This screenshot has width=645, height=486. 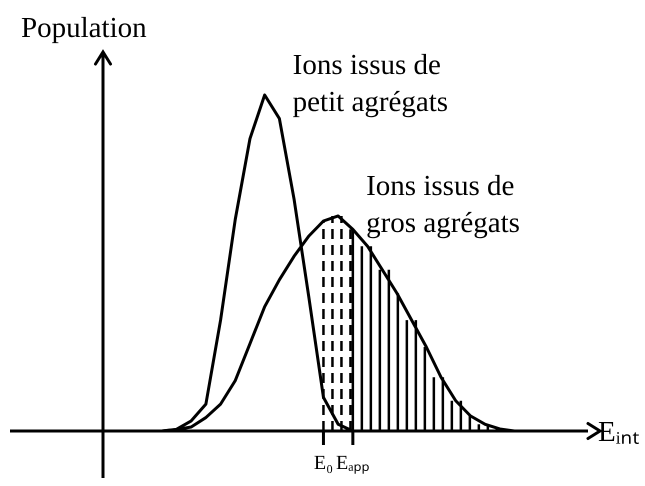 What do you see at coordinates (324, 463) in the screenshot?
I see `x-tick-label: E₀` at bounding box center [324, 463].